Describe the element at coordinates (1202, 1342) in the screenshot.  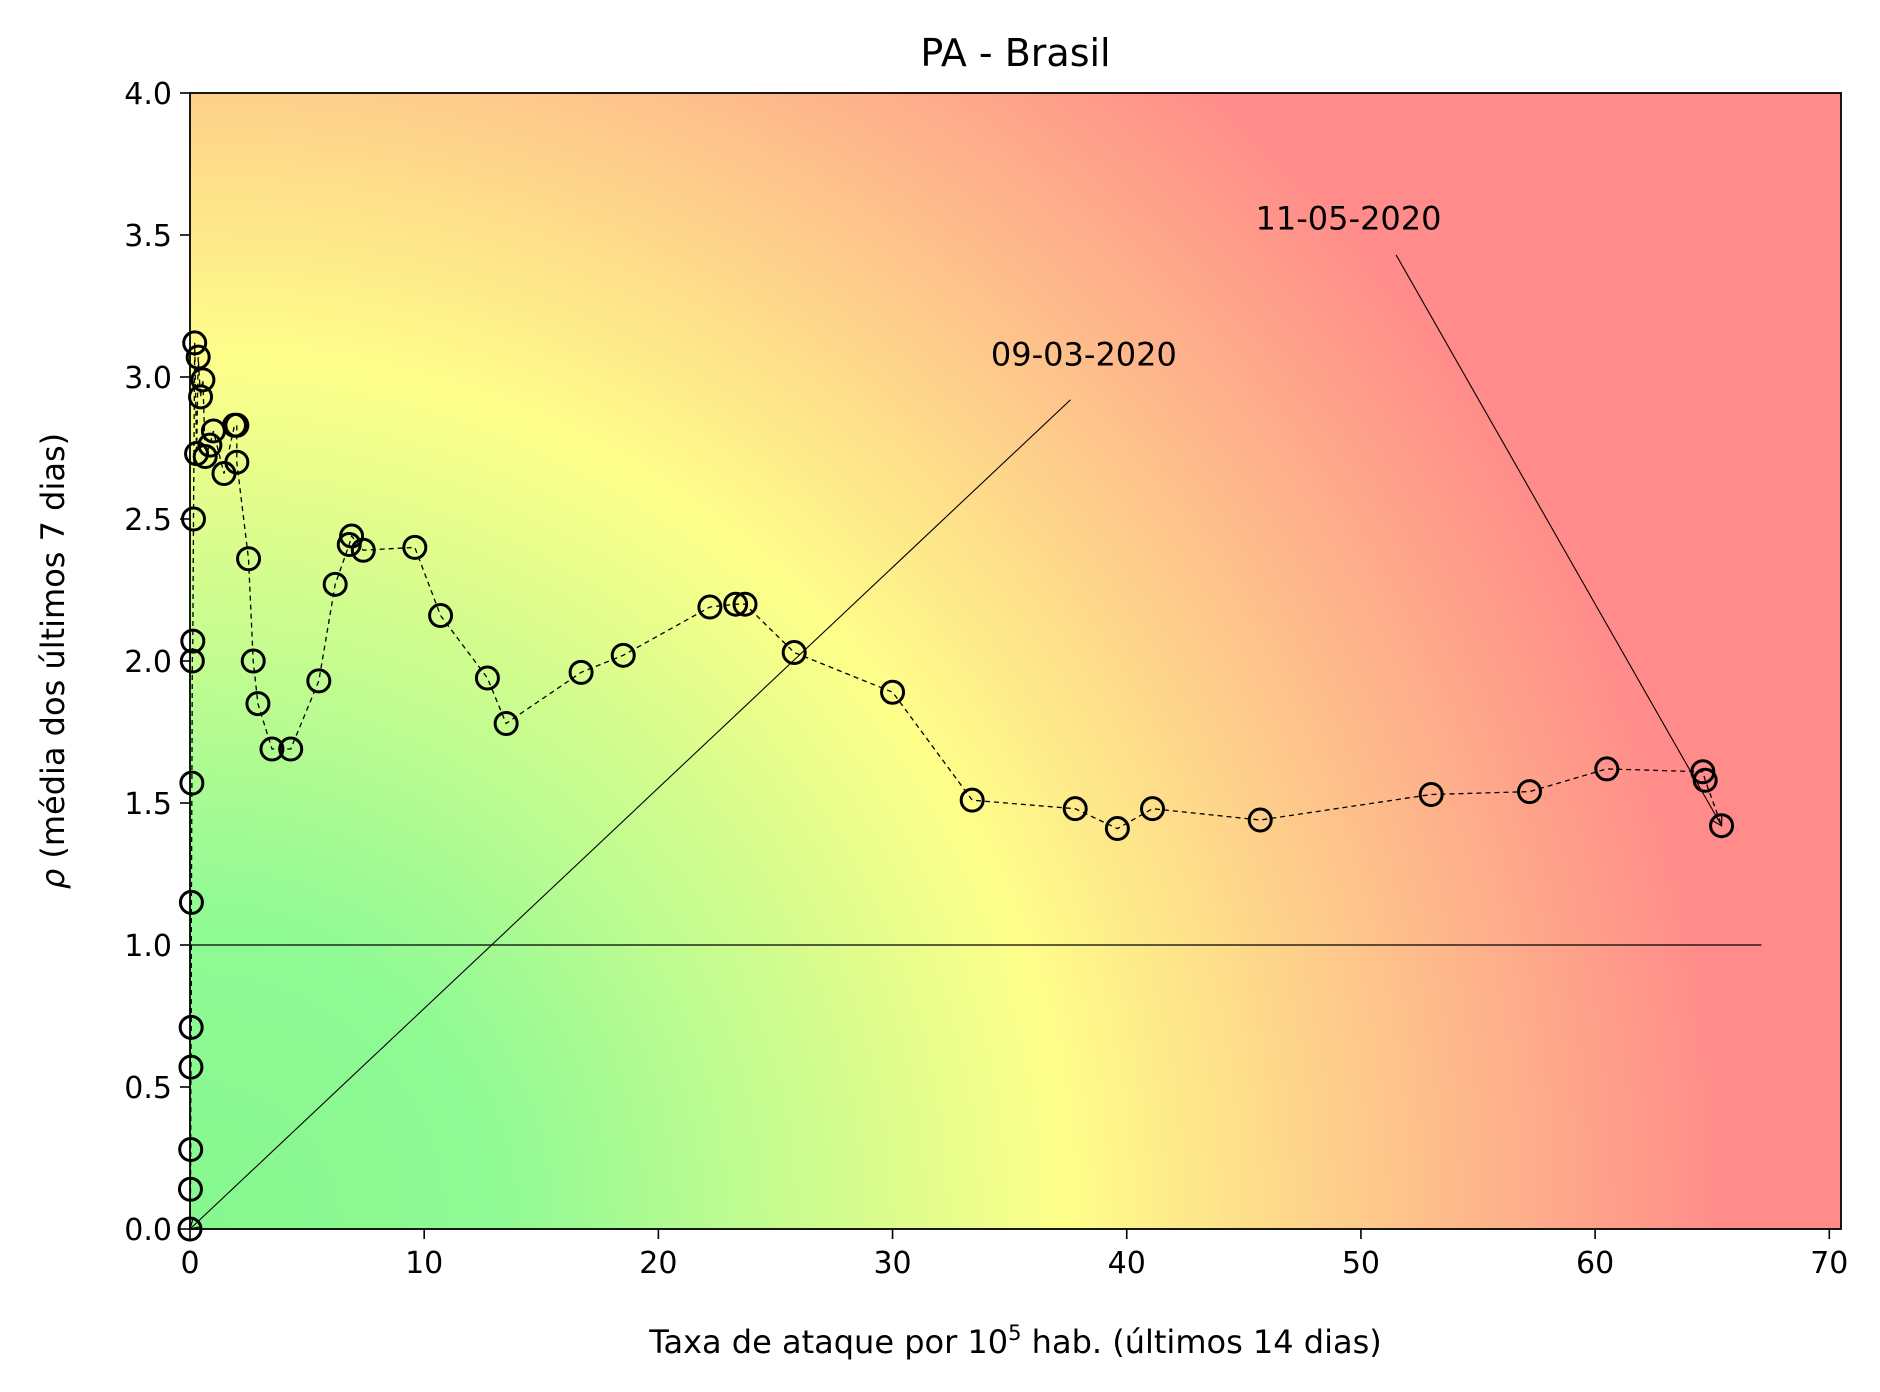
I see `x-axis-title-suffix: hab. (últimos 14 dias)` at that location.